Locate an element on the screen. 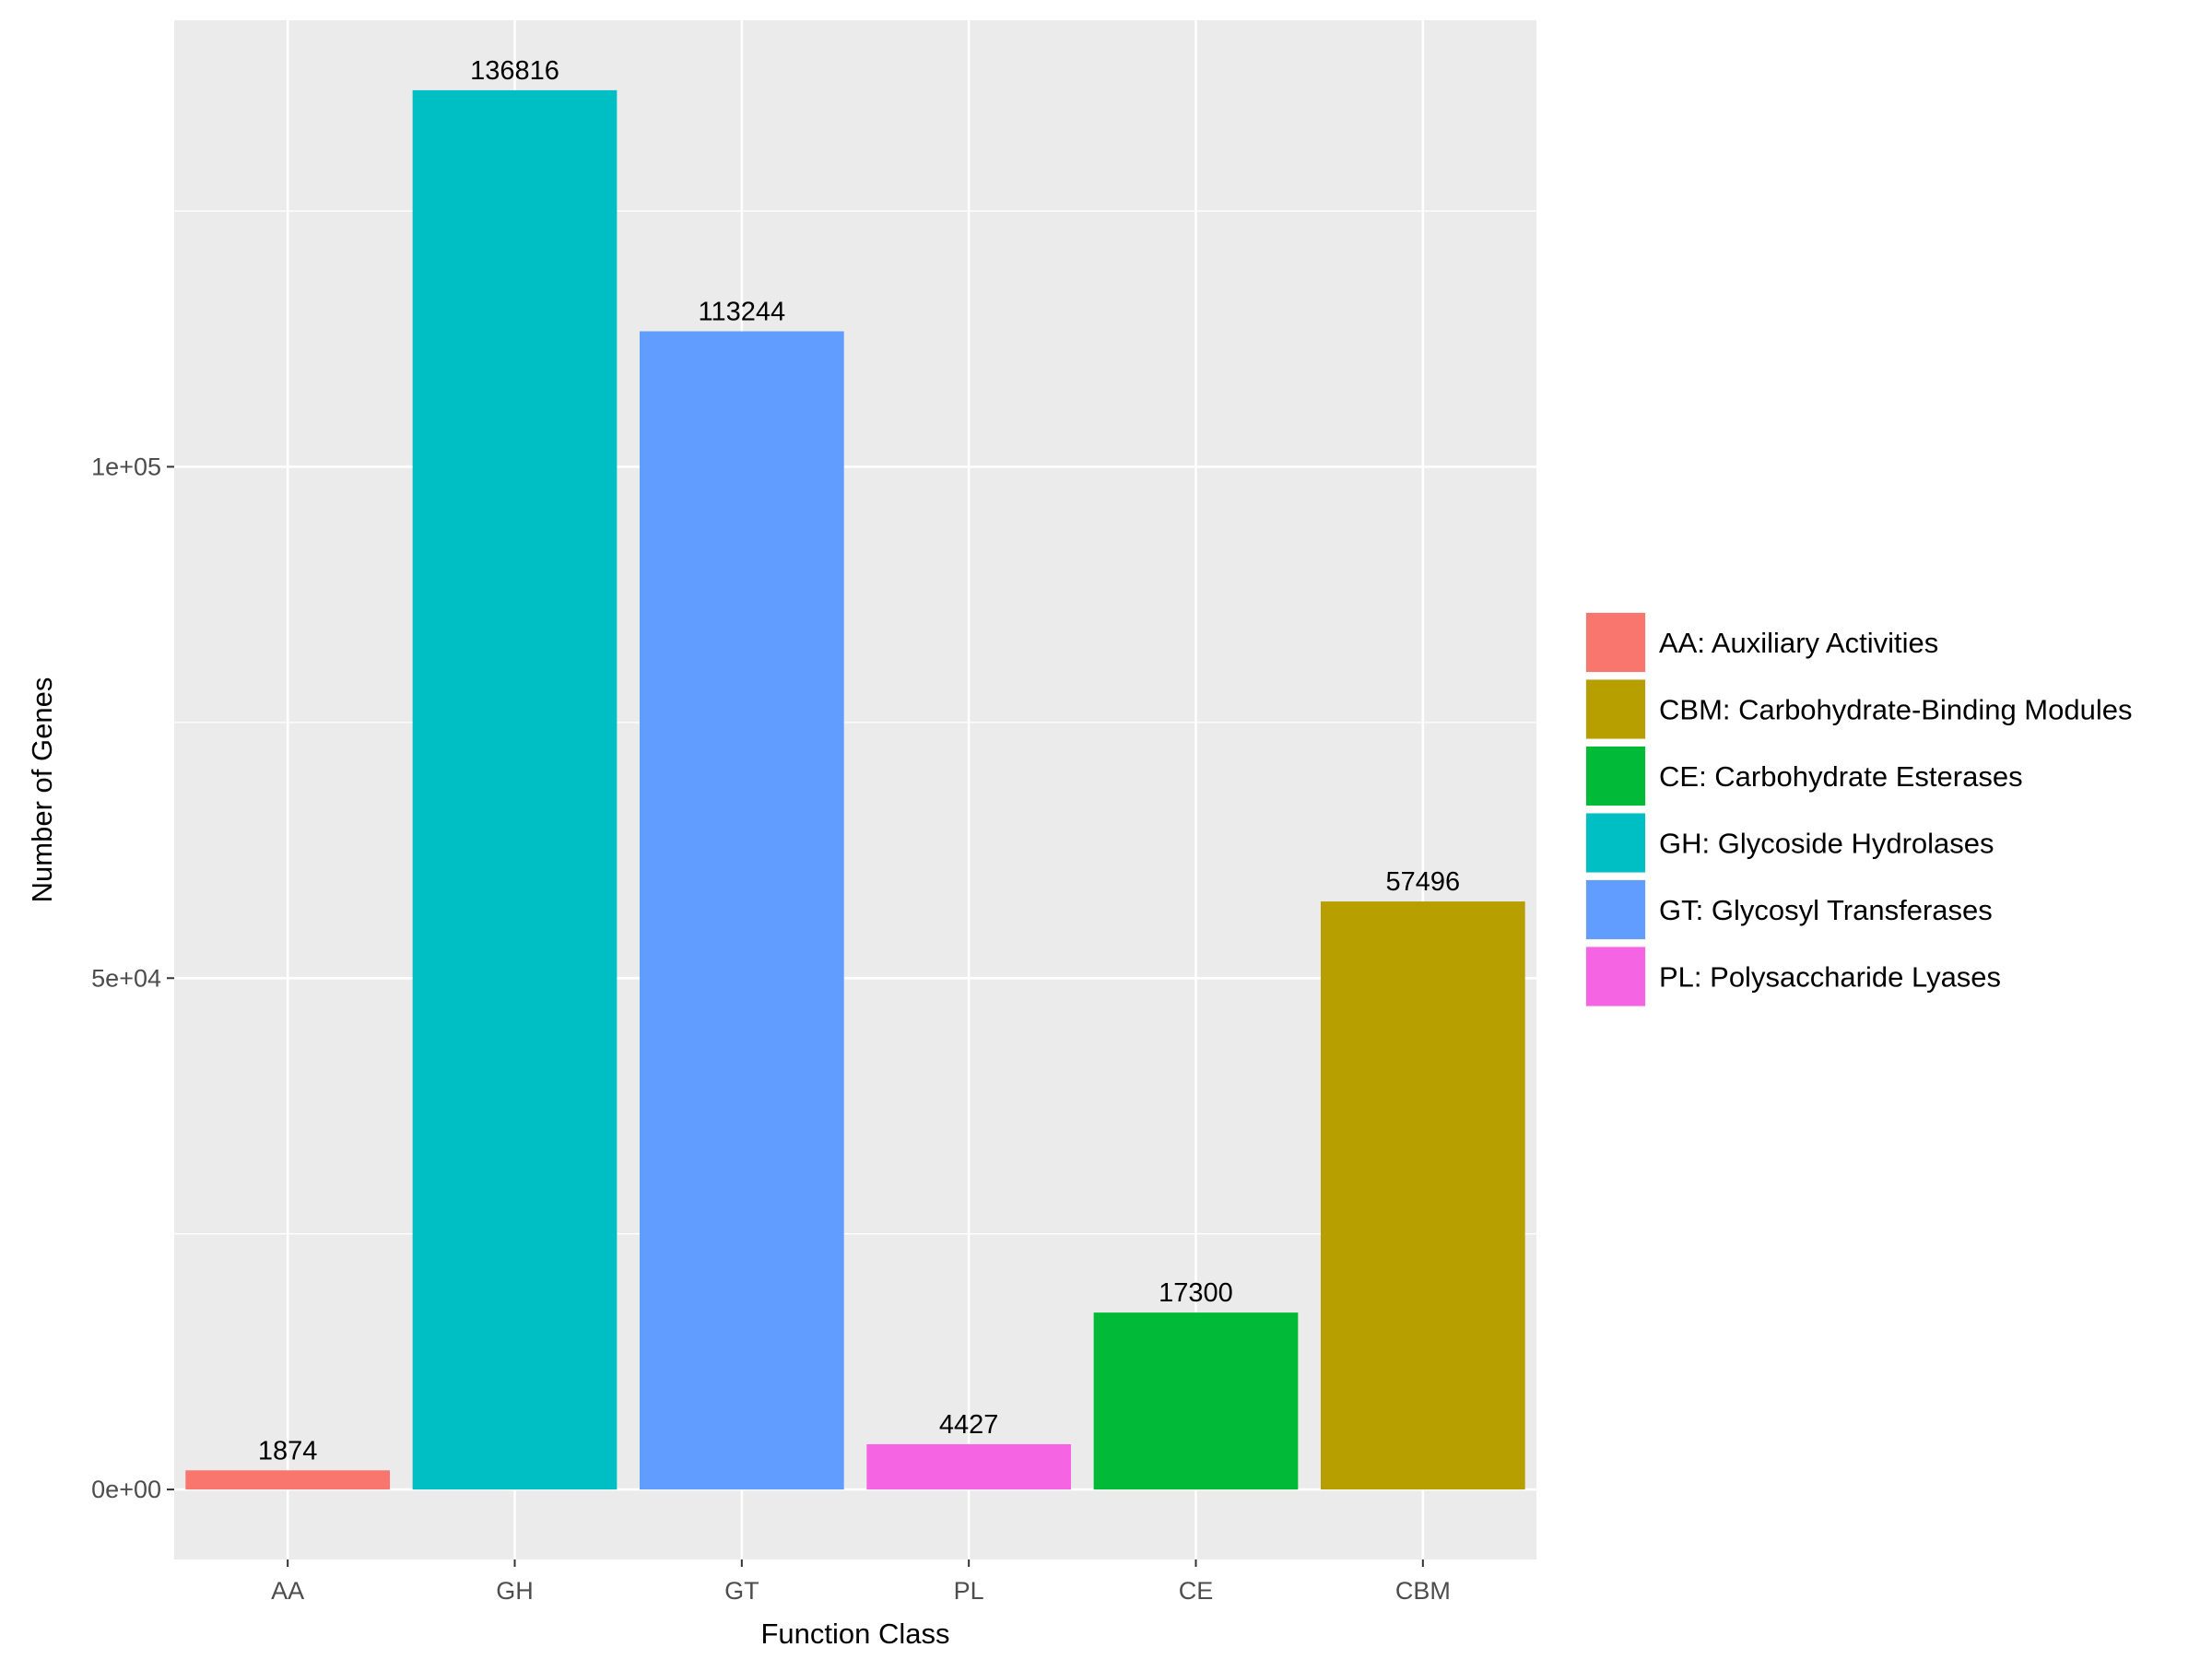 Image resolution: width=2212 pixels, height=1659 pixels. legend-label-ce: CE: Carbohydrate Esterases is located at coordinates (1841, 776).